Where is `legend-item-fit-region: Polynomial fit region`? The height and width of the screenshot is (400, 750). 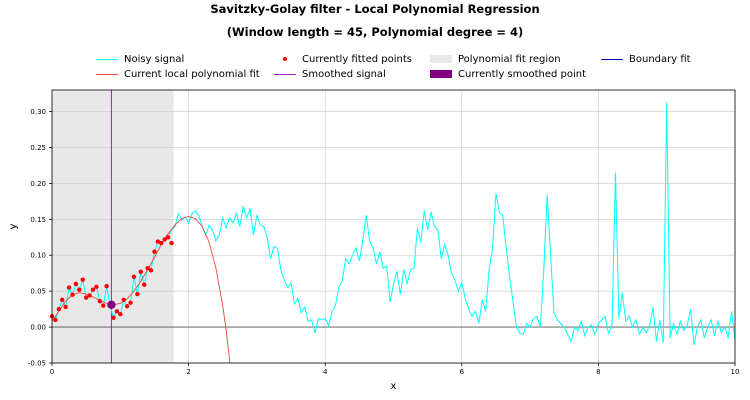 legend-item-fit-region: Polynomial fit region is located at coordinates (495, 59).